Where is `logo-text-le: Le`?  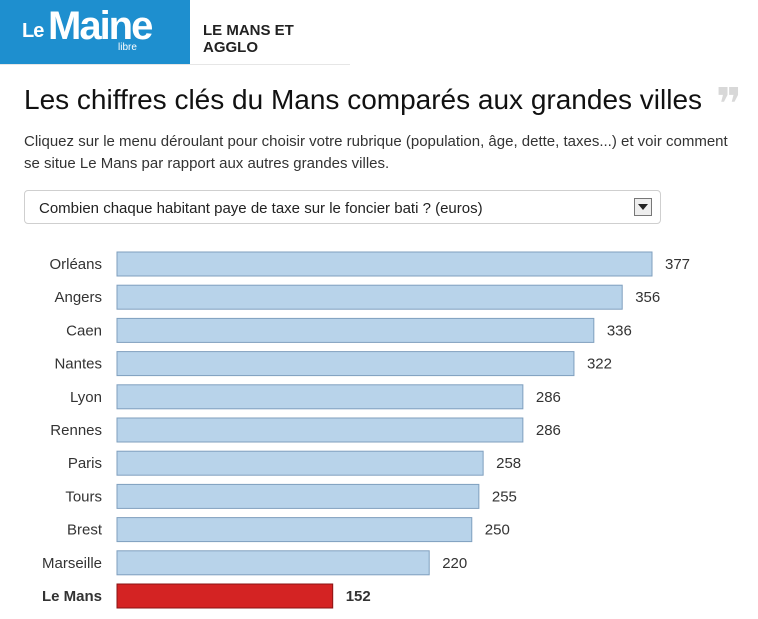 logo-text-le: Le is located at coordinates (33, 31).